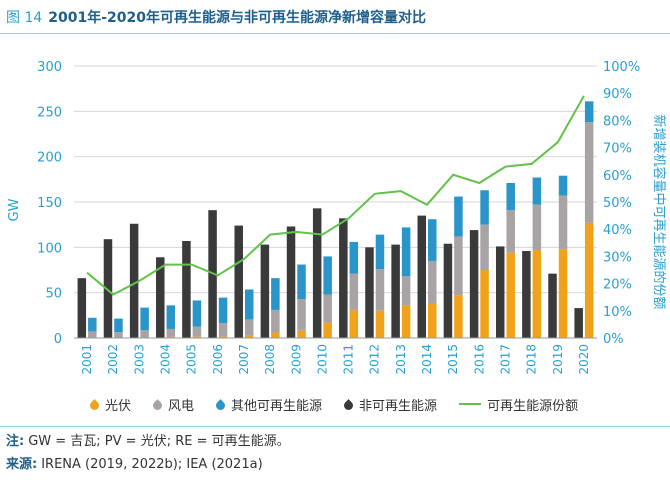 This screenshot has height=492, width=670. I want to click on legend-swatch-non-re, so click(348, 405).